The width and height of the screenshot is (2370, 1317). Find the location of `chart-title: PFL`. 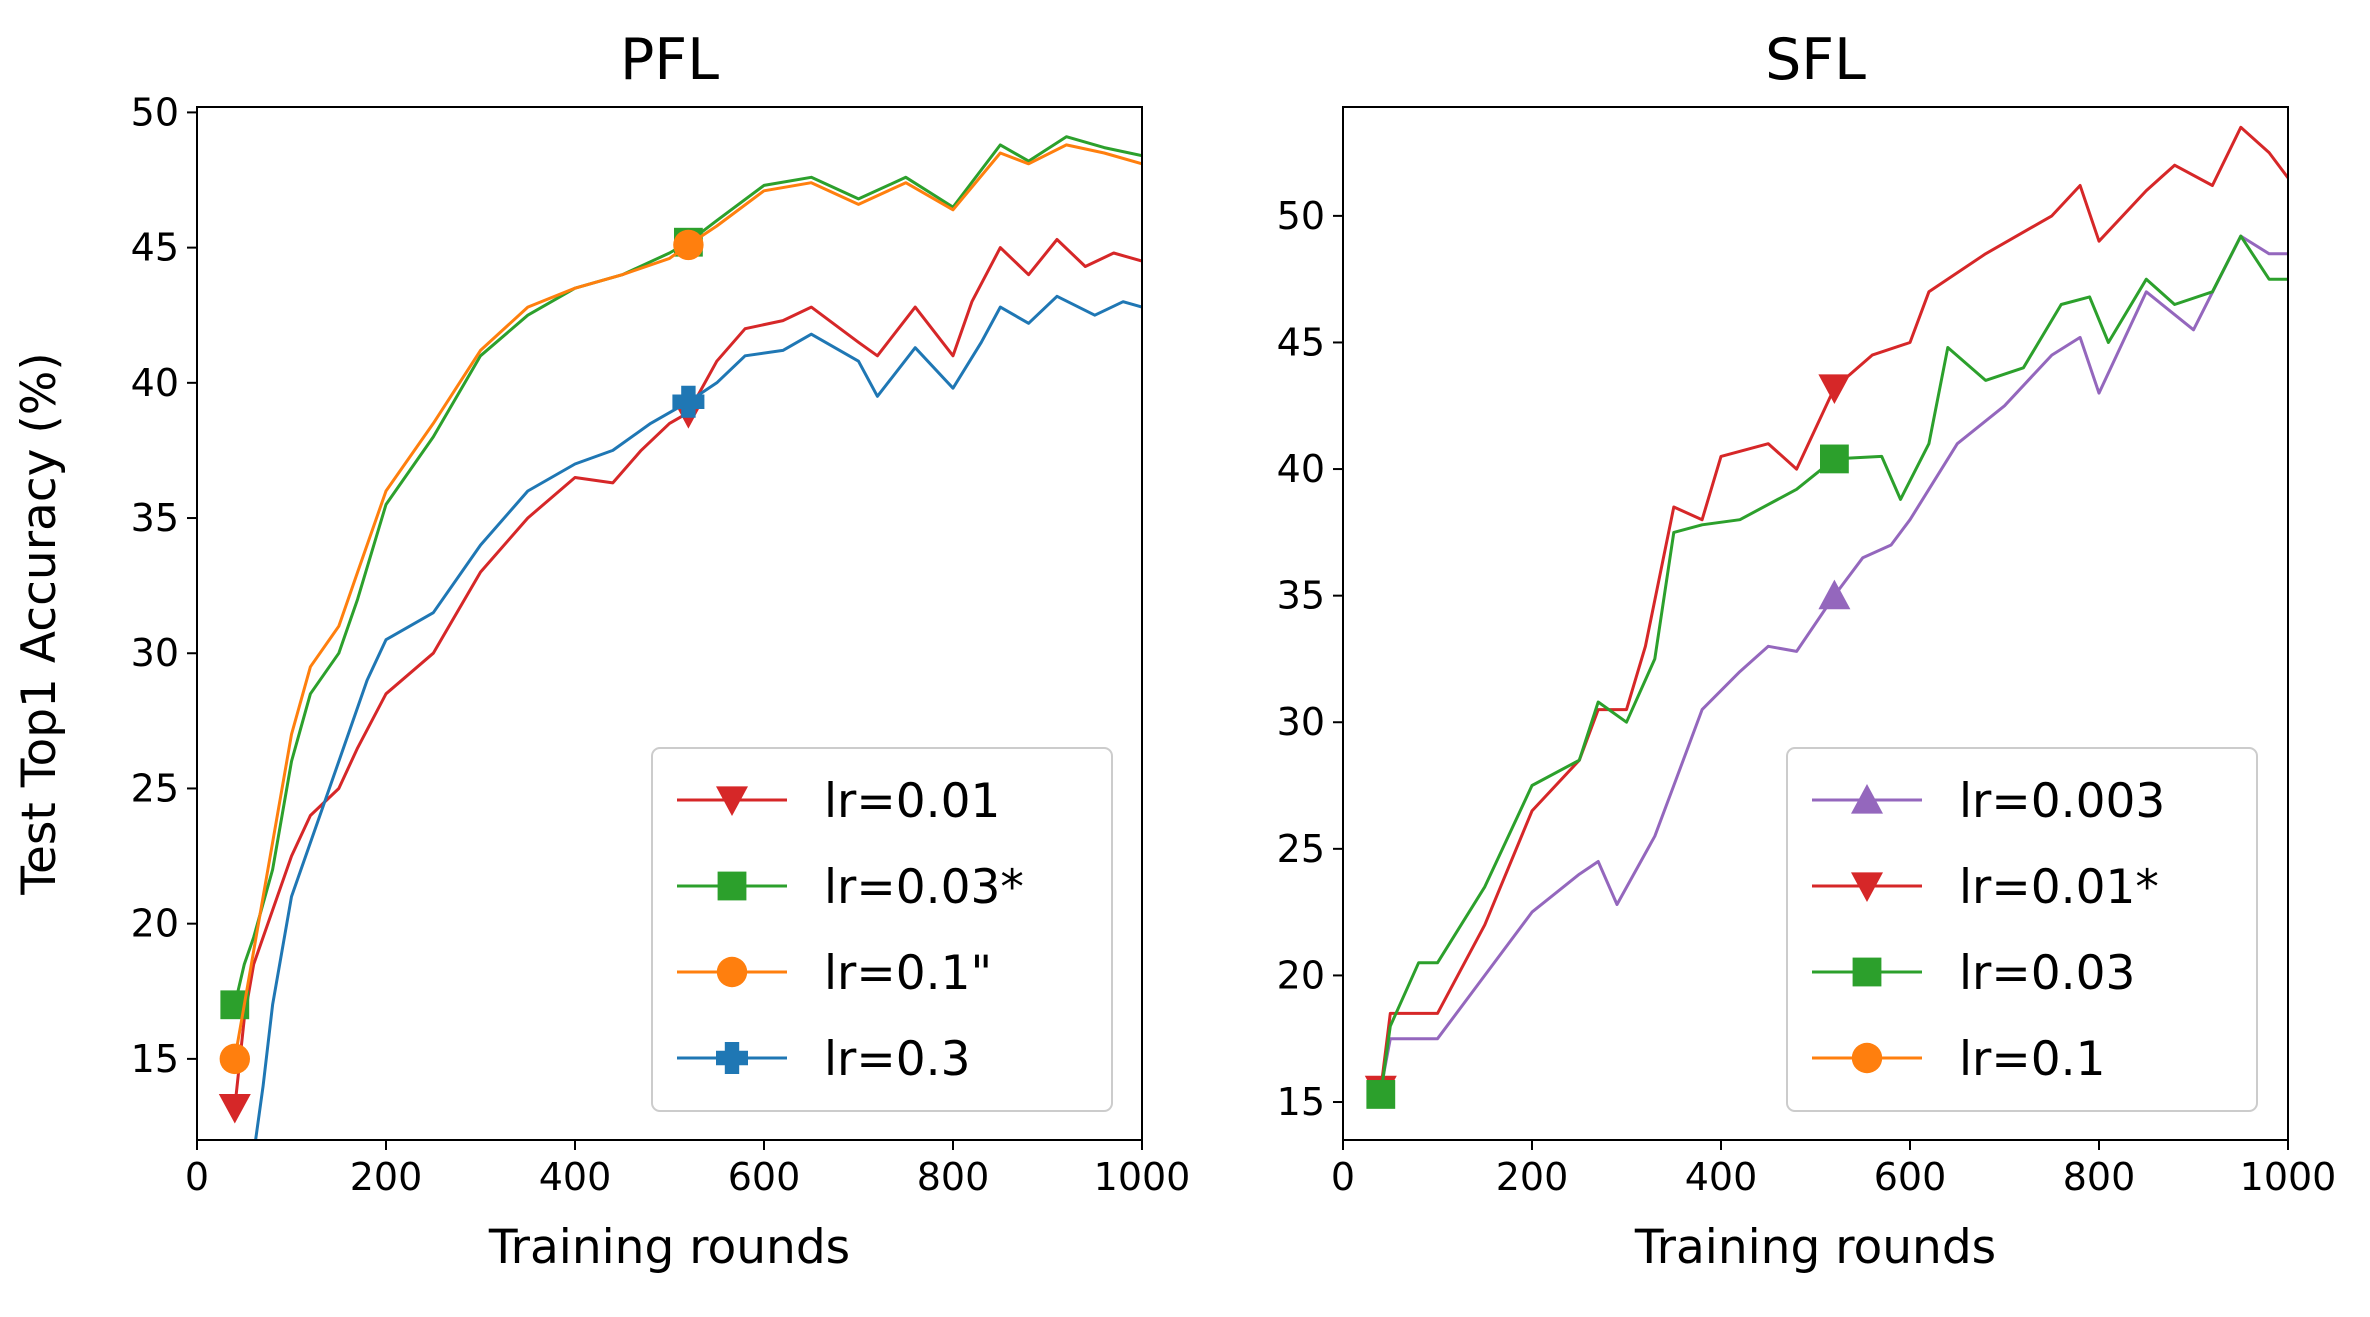

chart-title: PFL is located at coordinates (669, 60).